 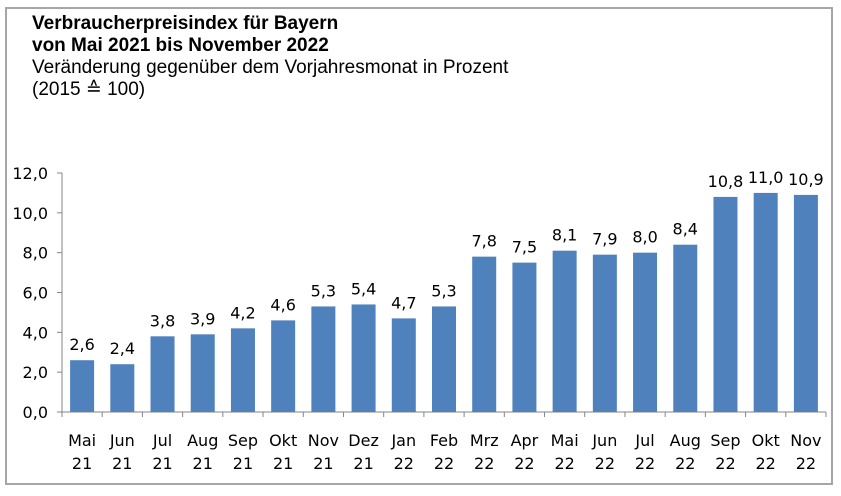 I want to click on data-label: 8,1, so click(x=564, y=235).